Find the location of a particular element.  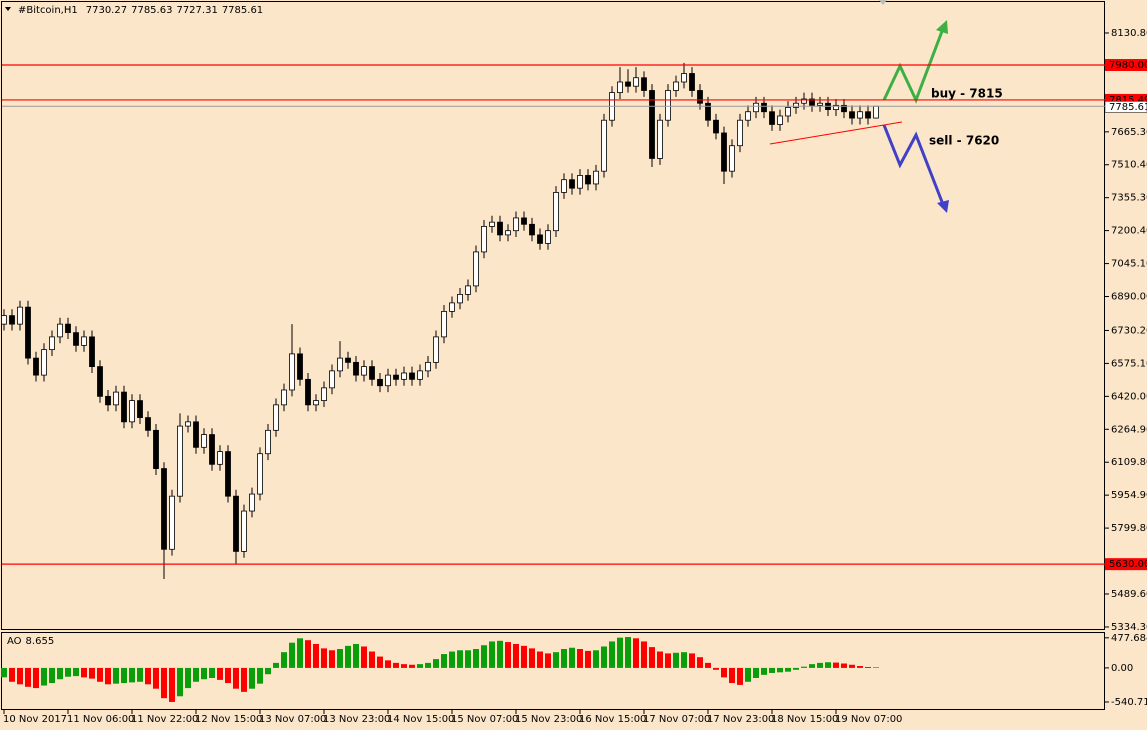

x-tick-label: 19 Nov 07:00 is located at coordinates (868, 719).